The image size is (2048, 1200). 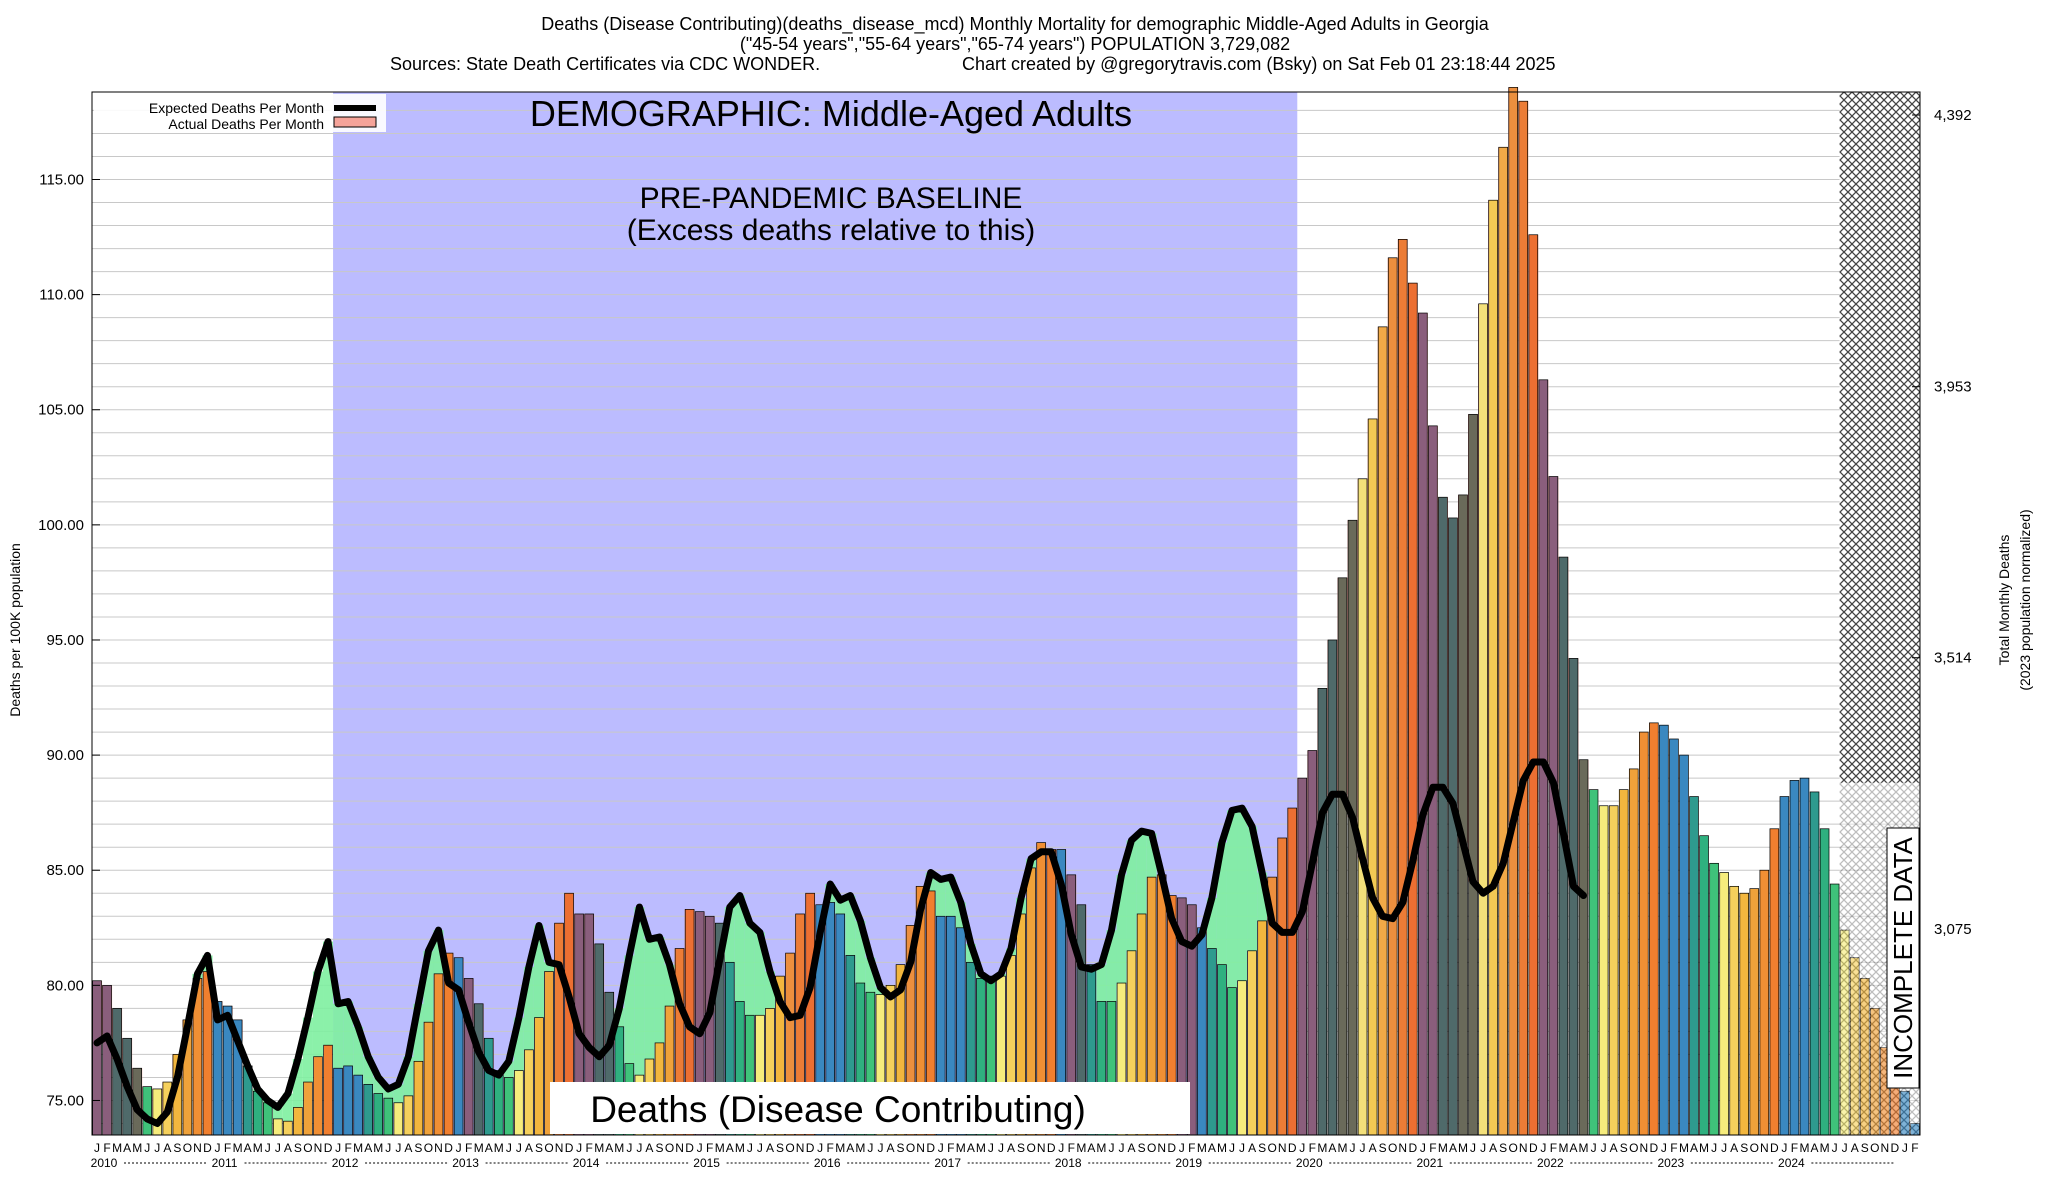 What do you see at coordinates (831, 198) in the screenshot?
I see `baseline-label: PRE-PANDEMIC BASELINE` at bounding box center [831, 198].